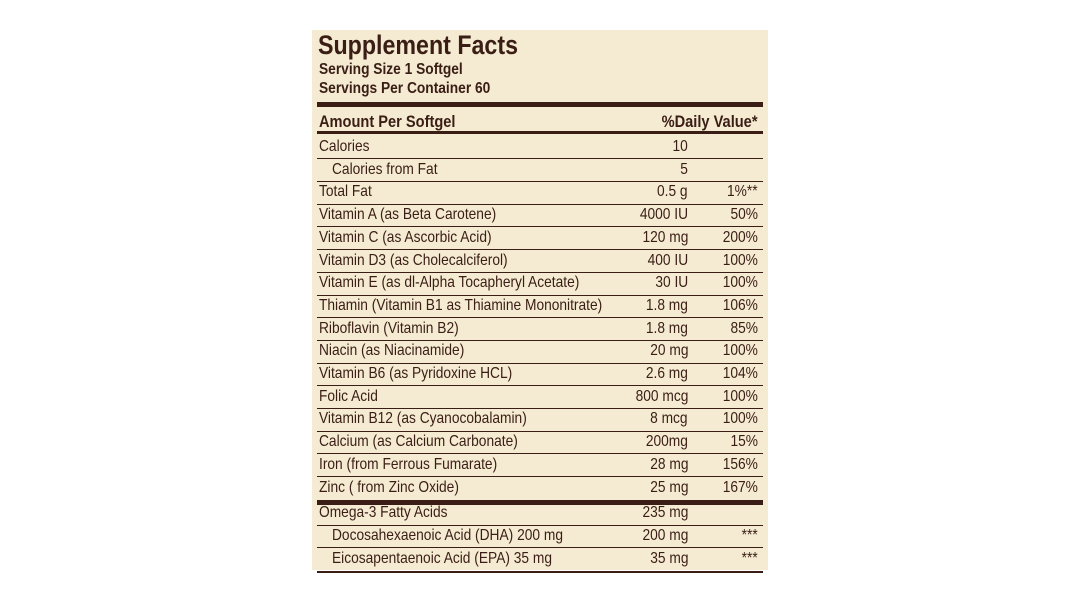 The width and height of the screenshot is (1080, 600). I want to click on nutrient-name: Total Fat, so click(345, 192).